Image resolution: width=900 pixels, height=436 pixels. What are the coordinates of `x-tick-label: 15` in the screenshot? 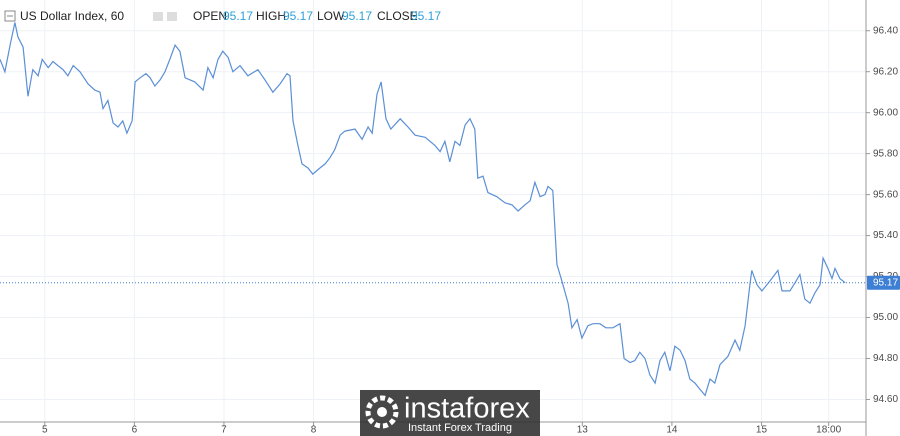 It's located at (762, 430).